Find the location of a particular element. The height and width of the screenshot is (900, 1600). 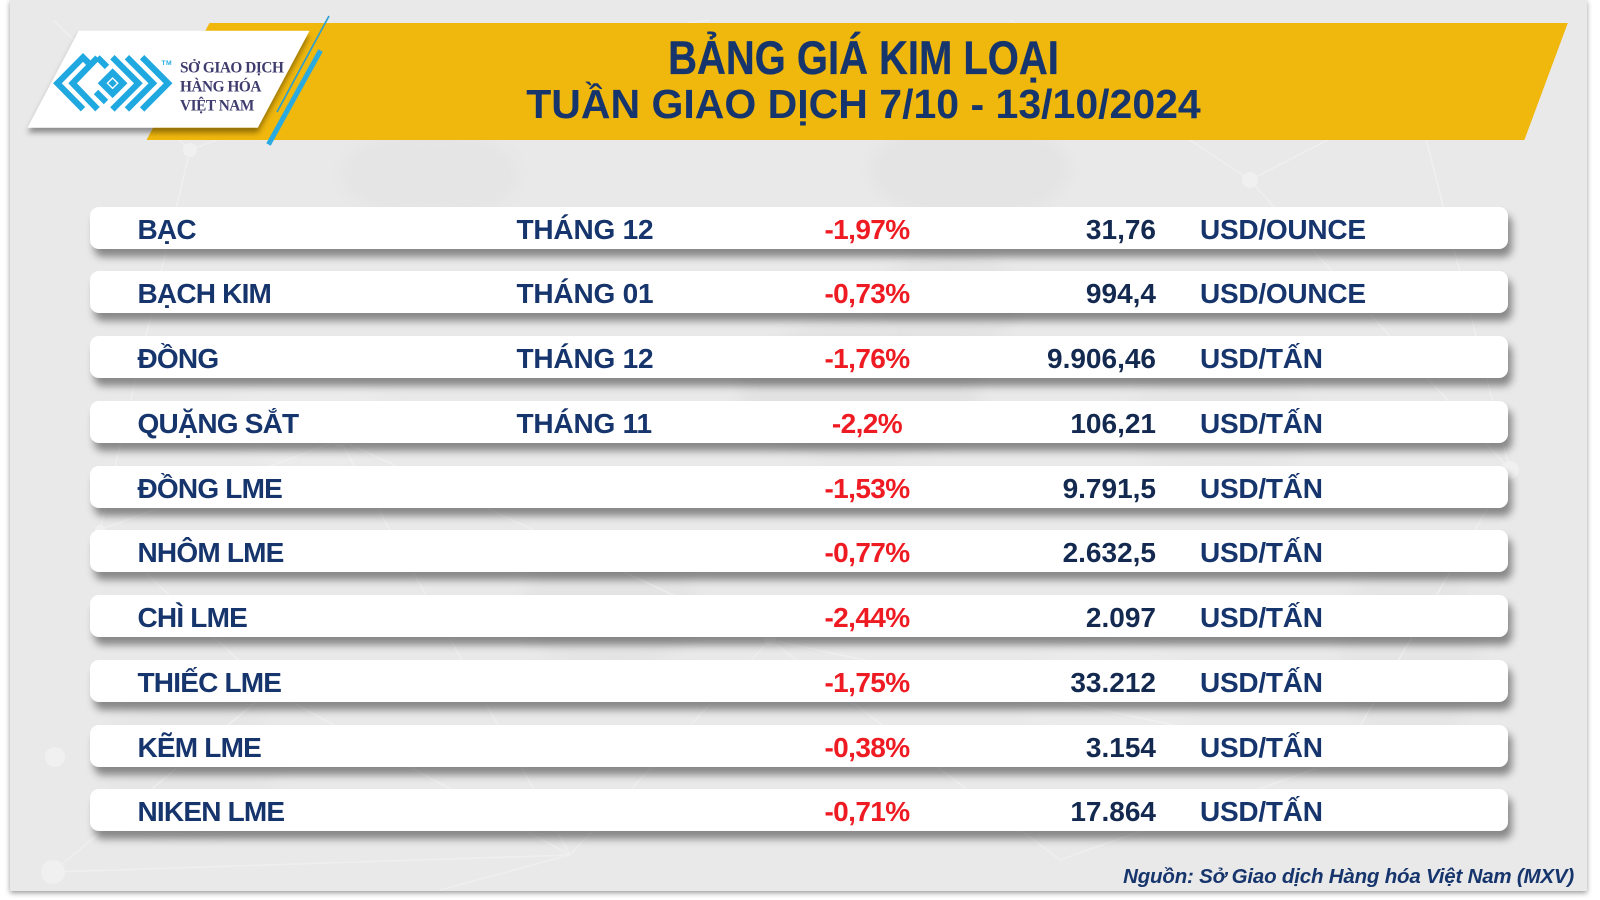

svg-text: SỞ GIAO DỊCH is located at coordinates (232, 67).